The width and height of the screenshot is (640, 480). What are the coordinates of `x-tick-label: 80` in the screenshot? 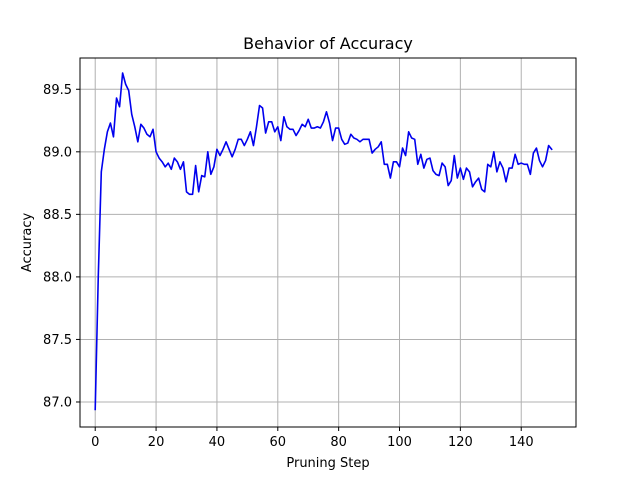 It's located at (338, 442).